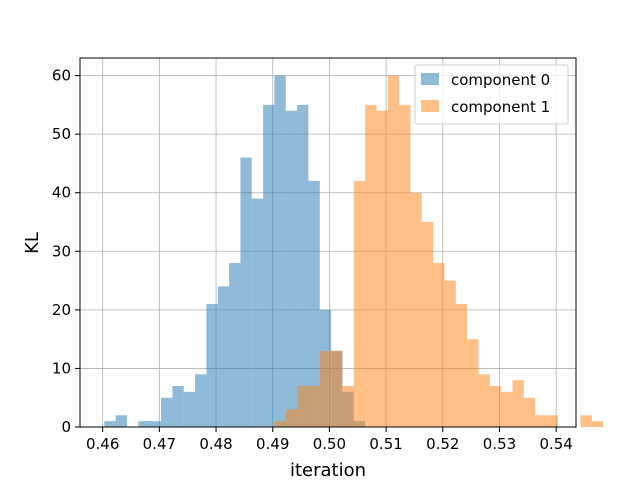 The height and width of the screenshot is (480, 640). I want to click on legend-box, so click(491, 94).